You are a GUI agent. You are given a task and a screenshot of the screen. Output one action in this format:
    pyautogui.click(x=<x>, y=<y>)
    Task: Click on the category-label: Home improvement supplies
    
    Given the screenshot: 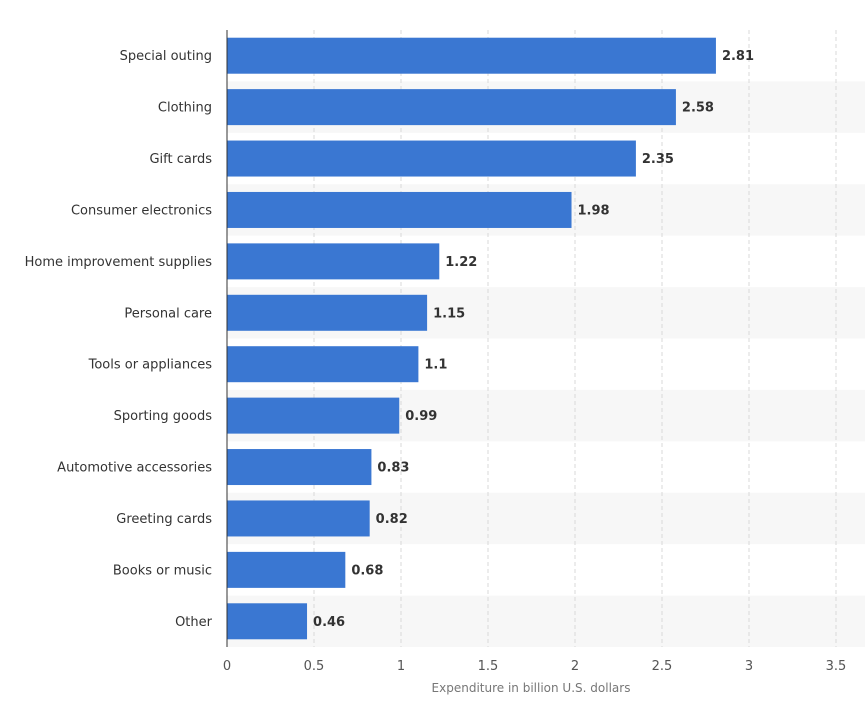 What is the action you would take?
    pyautogui.click(x=119, y=262)
    